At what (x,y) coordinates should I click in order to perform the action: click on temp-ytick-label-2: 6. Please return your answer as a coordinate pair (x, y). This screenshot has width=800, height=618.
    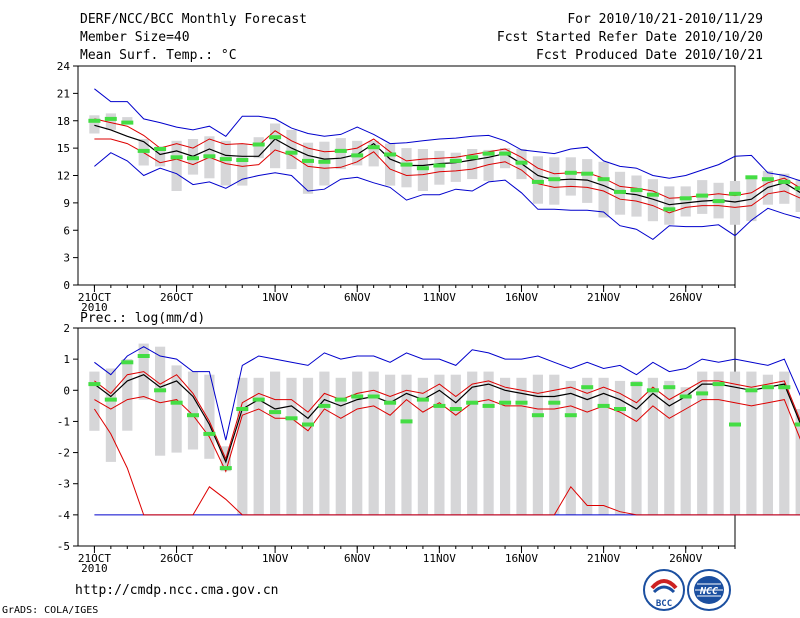
    Looking at the image, I should click on (66, 230).